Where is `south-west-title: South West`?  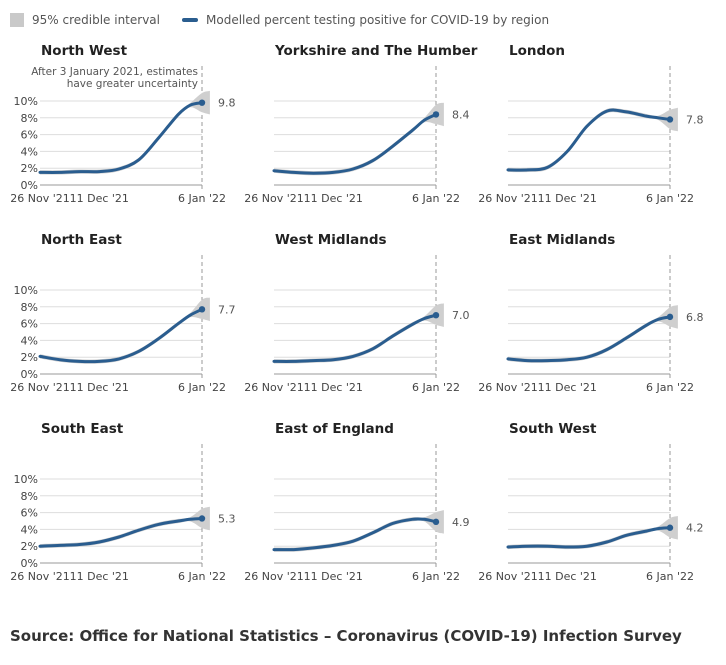 south-west-title: South West is located at coordinates (553, 429).